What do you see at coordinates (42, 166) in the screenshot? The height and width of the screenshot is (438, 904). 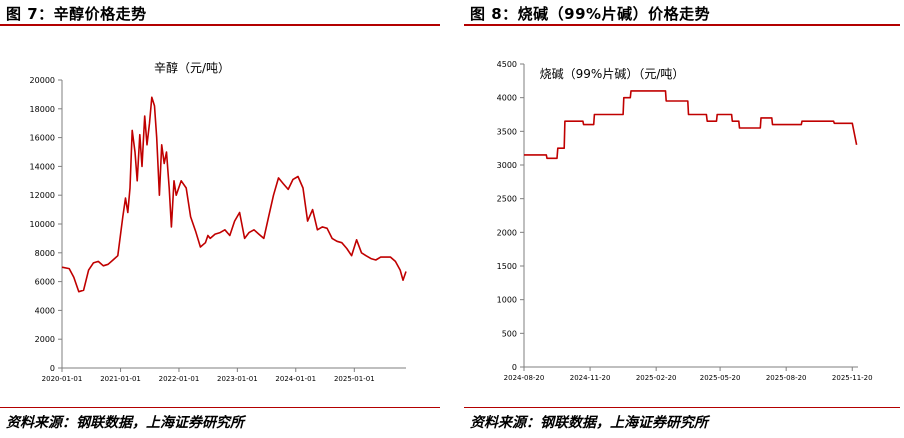 I see `y-tick-label: 14000` at bounding box center [42, 166].